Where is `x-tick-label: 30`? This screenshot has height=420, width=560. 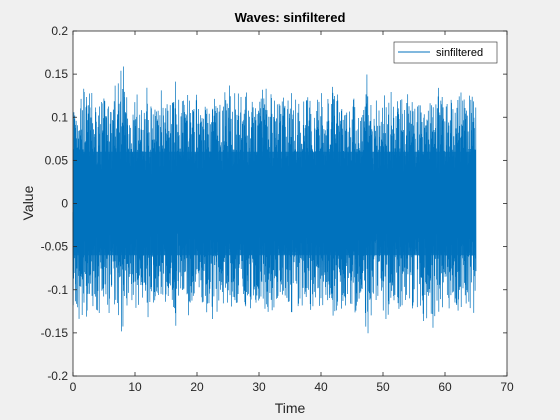
x-tick-label: 30 is located at coordinates (259, 387).